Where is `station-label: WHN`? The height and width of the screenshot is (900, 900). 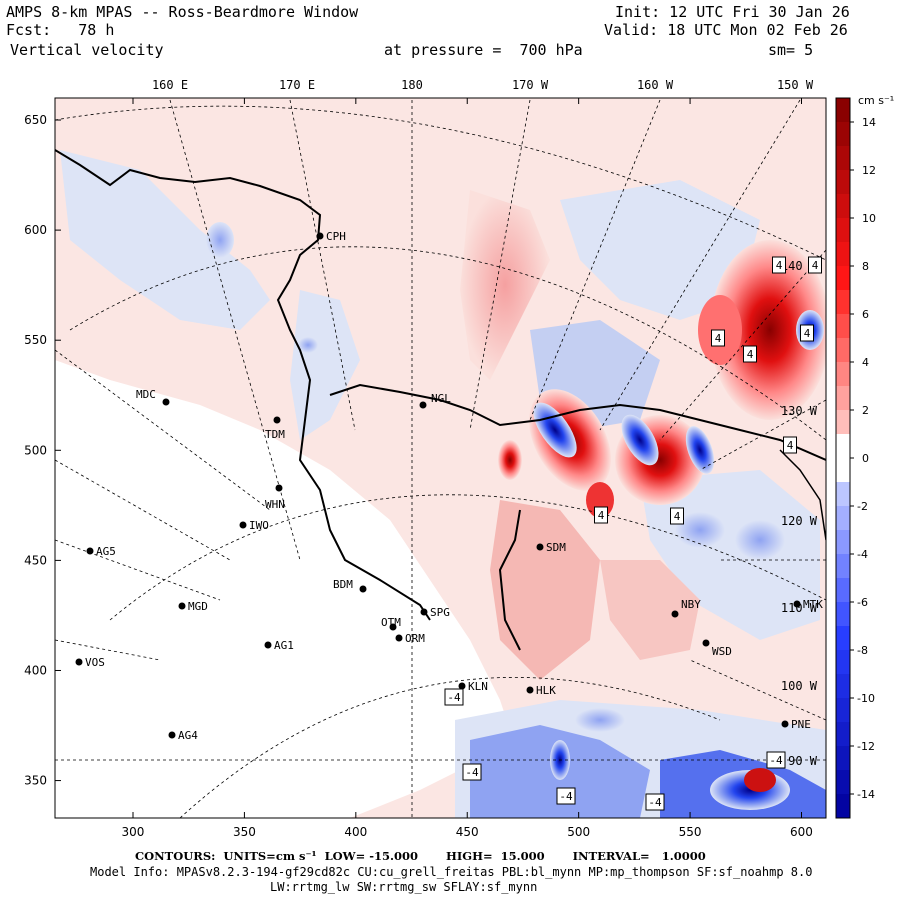
station-label: WHN is located at coordinates (275, 504).